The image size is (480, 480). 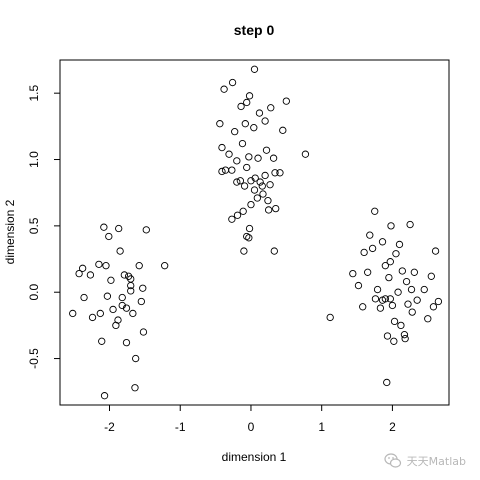 What do you see at coordinates (34, 358) in the screenshot?
I see `y-tick-label: -0.5` at bounding box center [34, 358].